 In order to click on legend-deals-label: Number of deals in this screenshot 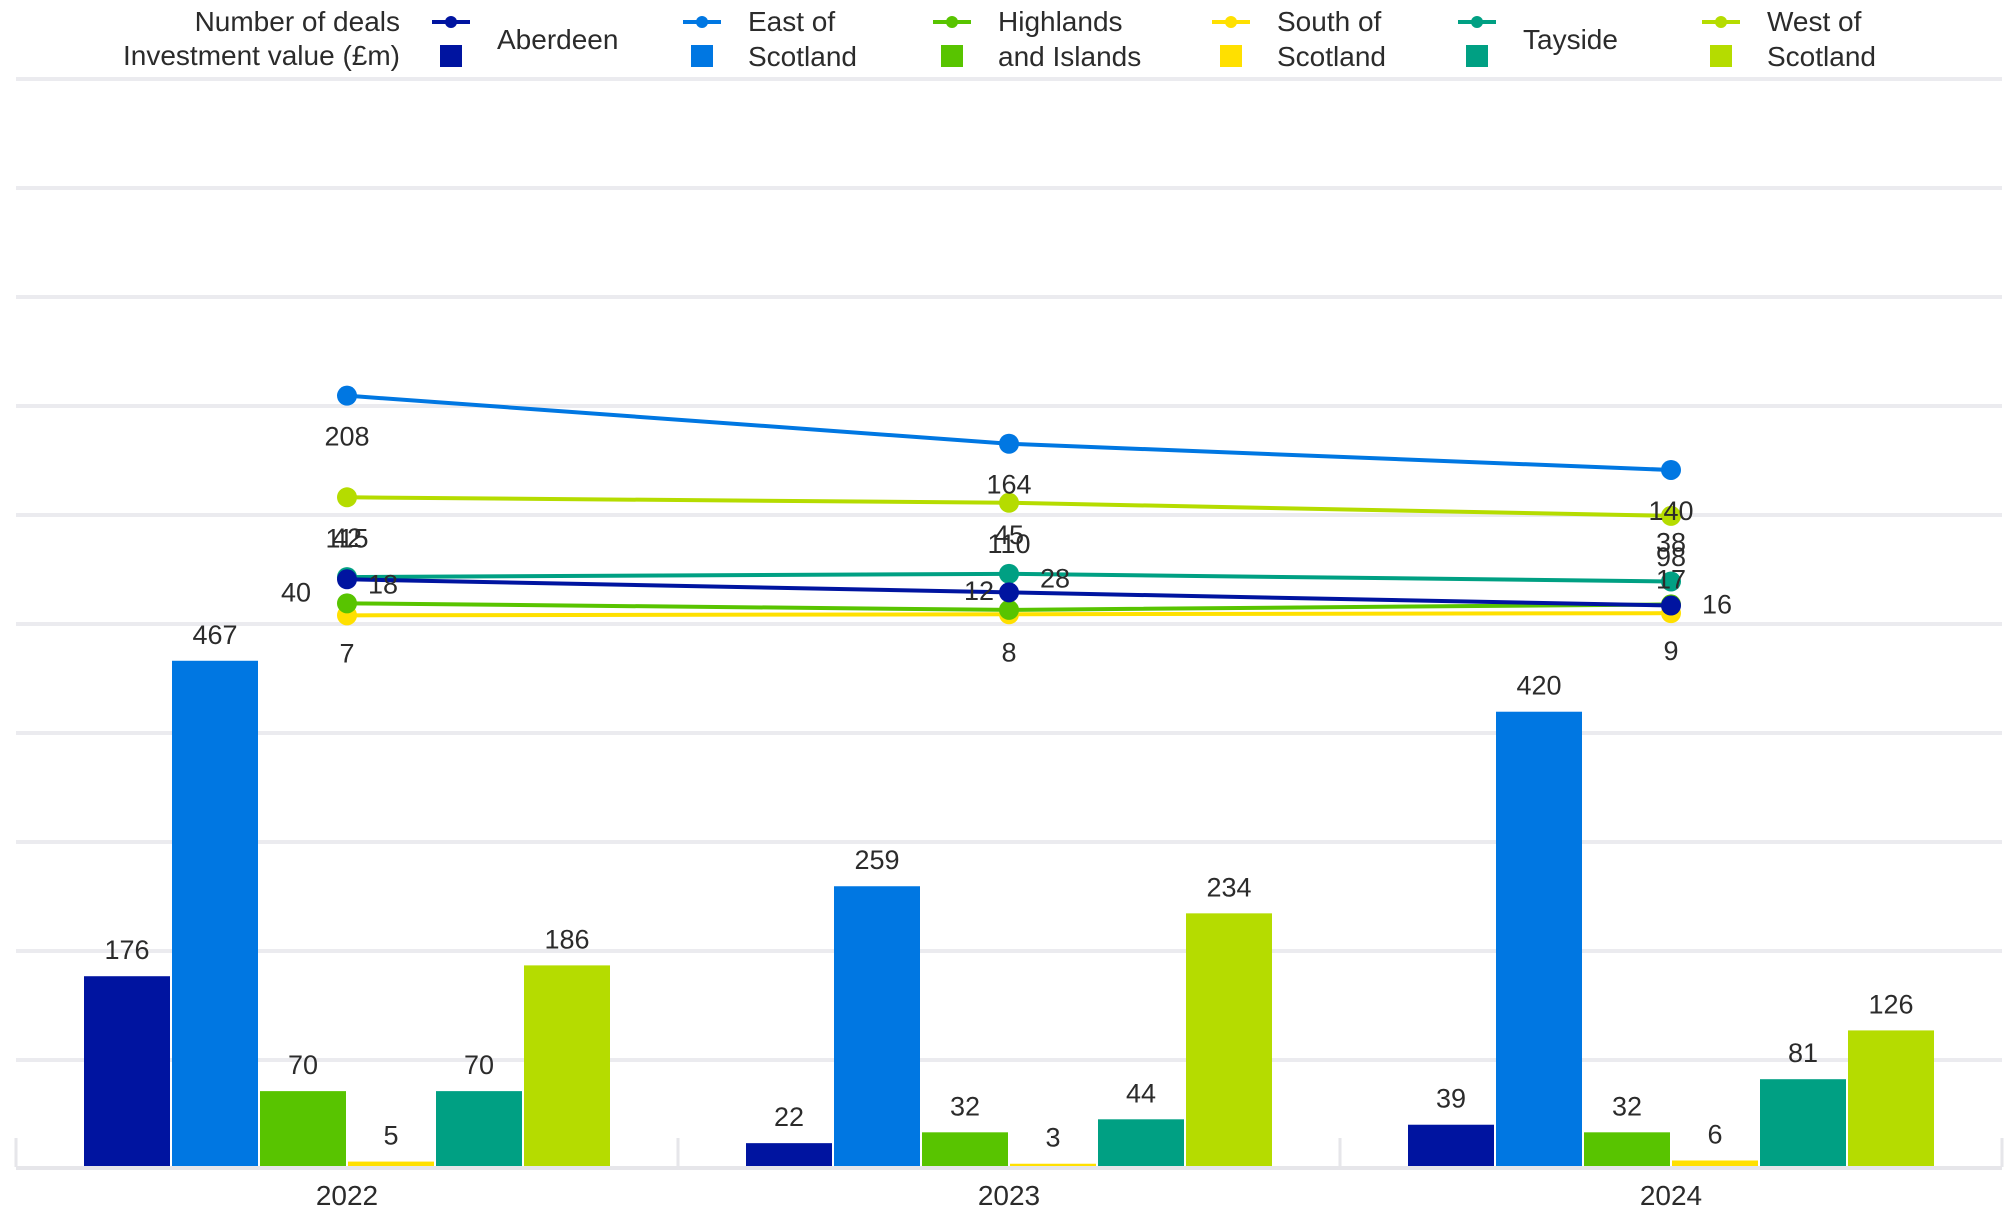, I will do `click(297, 21)`.